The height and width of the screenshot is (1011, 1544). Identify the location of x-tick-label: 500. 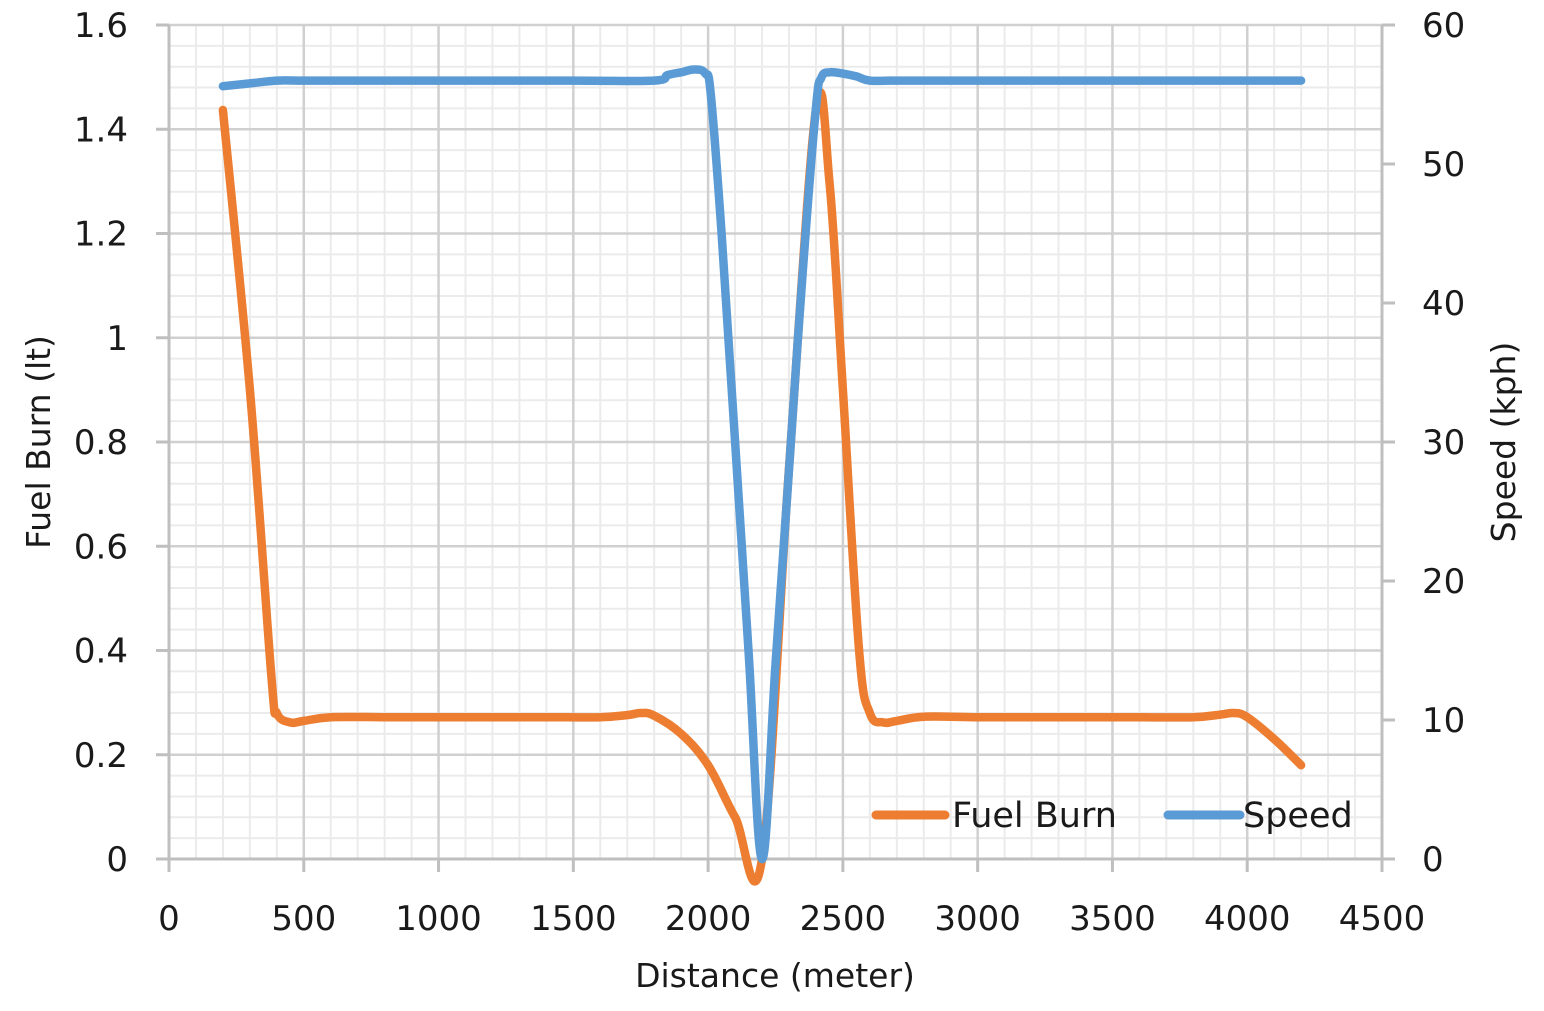
(303, 919).